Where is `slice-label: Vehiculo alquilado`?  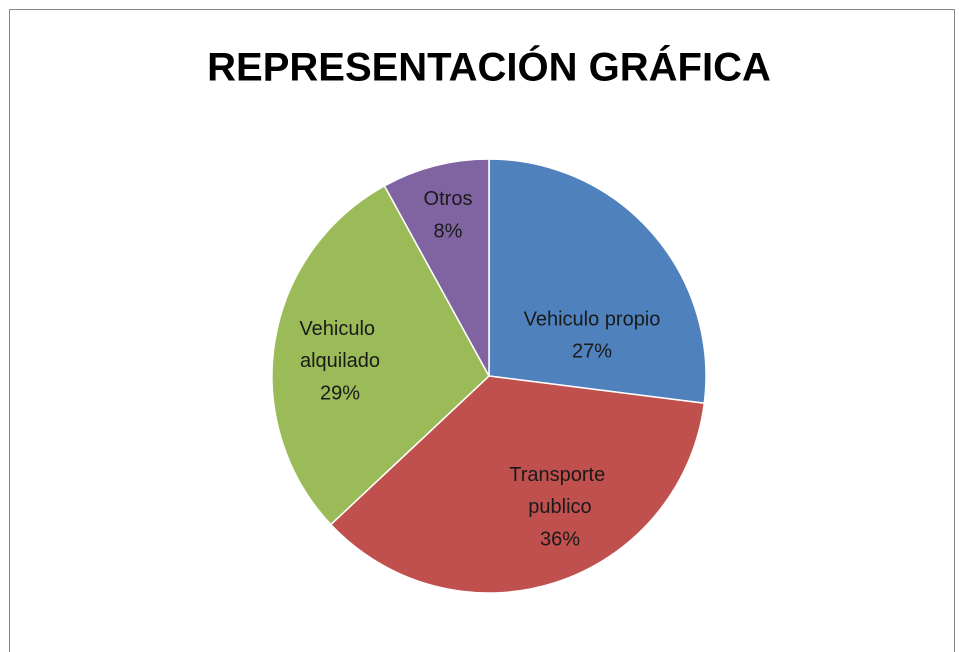 slice-label: Vehiculo alquilado is located at coordinates (339, 345).